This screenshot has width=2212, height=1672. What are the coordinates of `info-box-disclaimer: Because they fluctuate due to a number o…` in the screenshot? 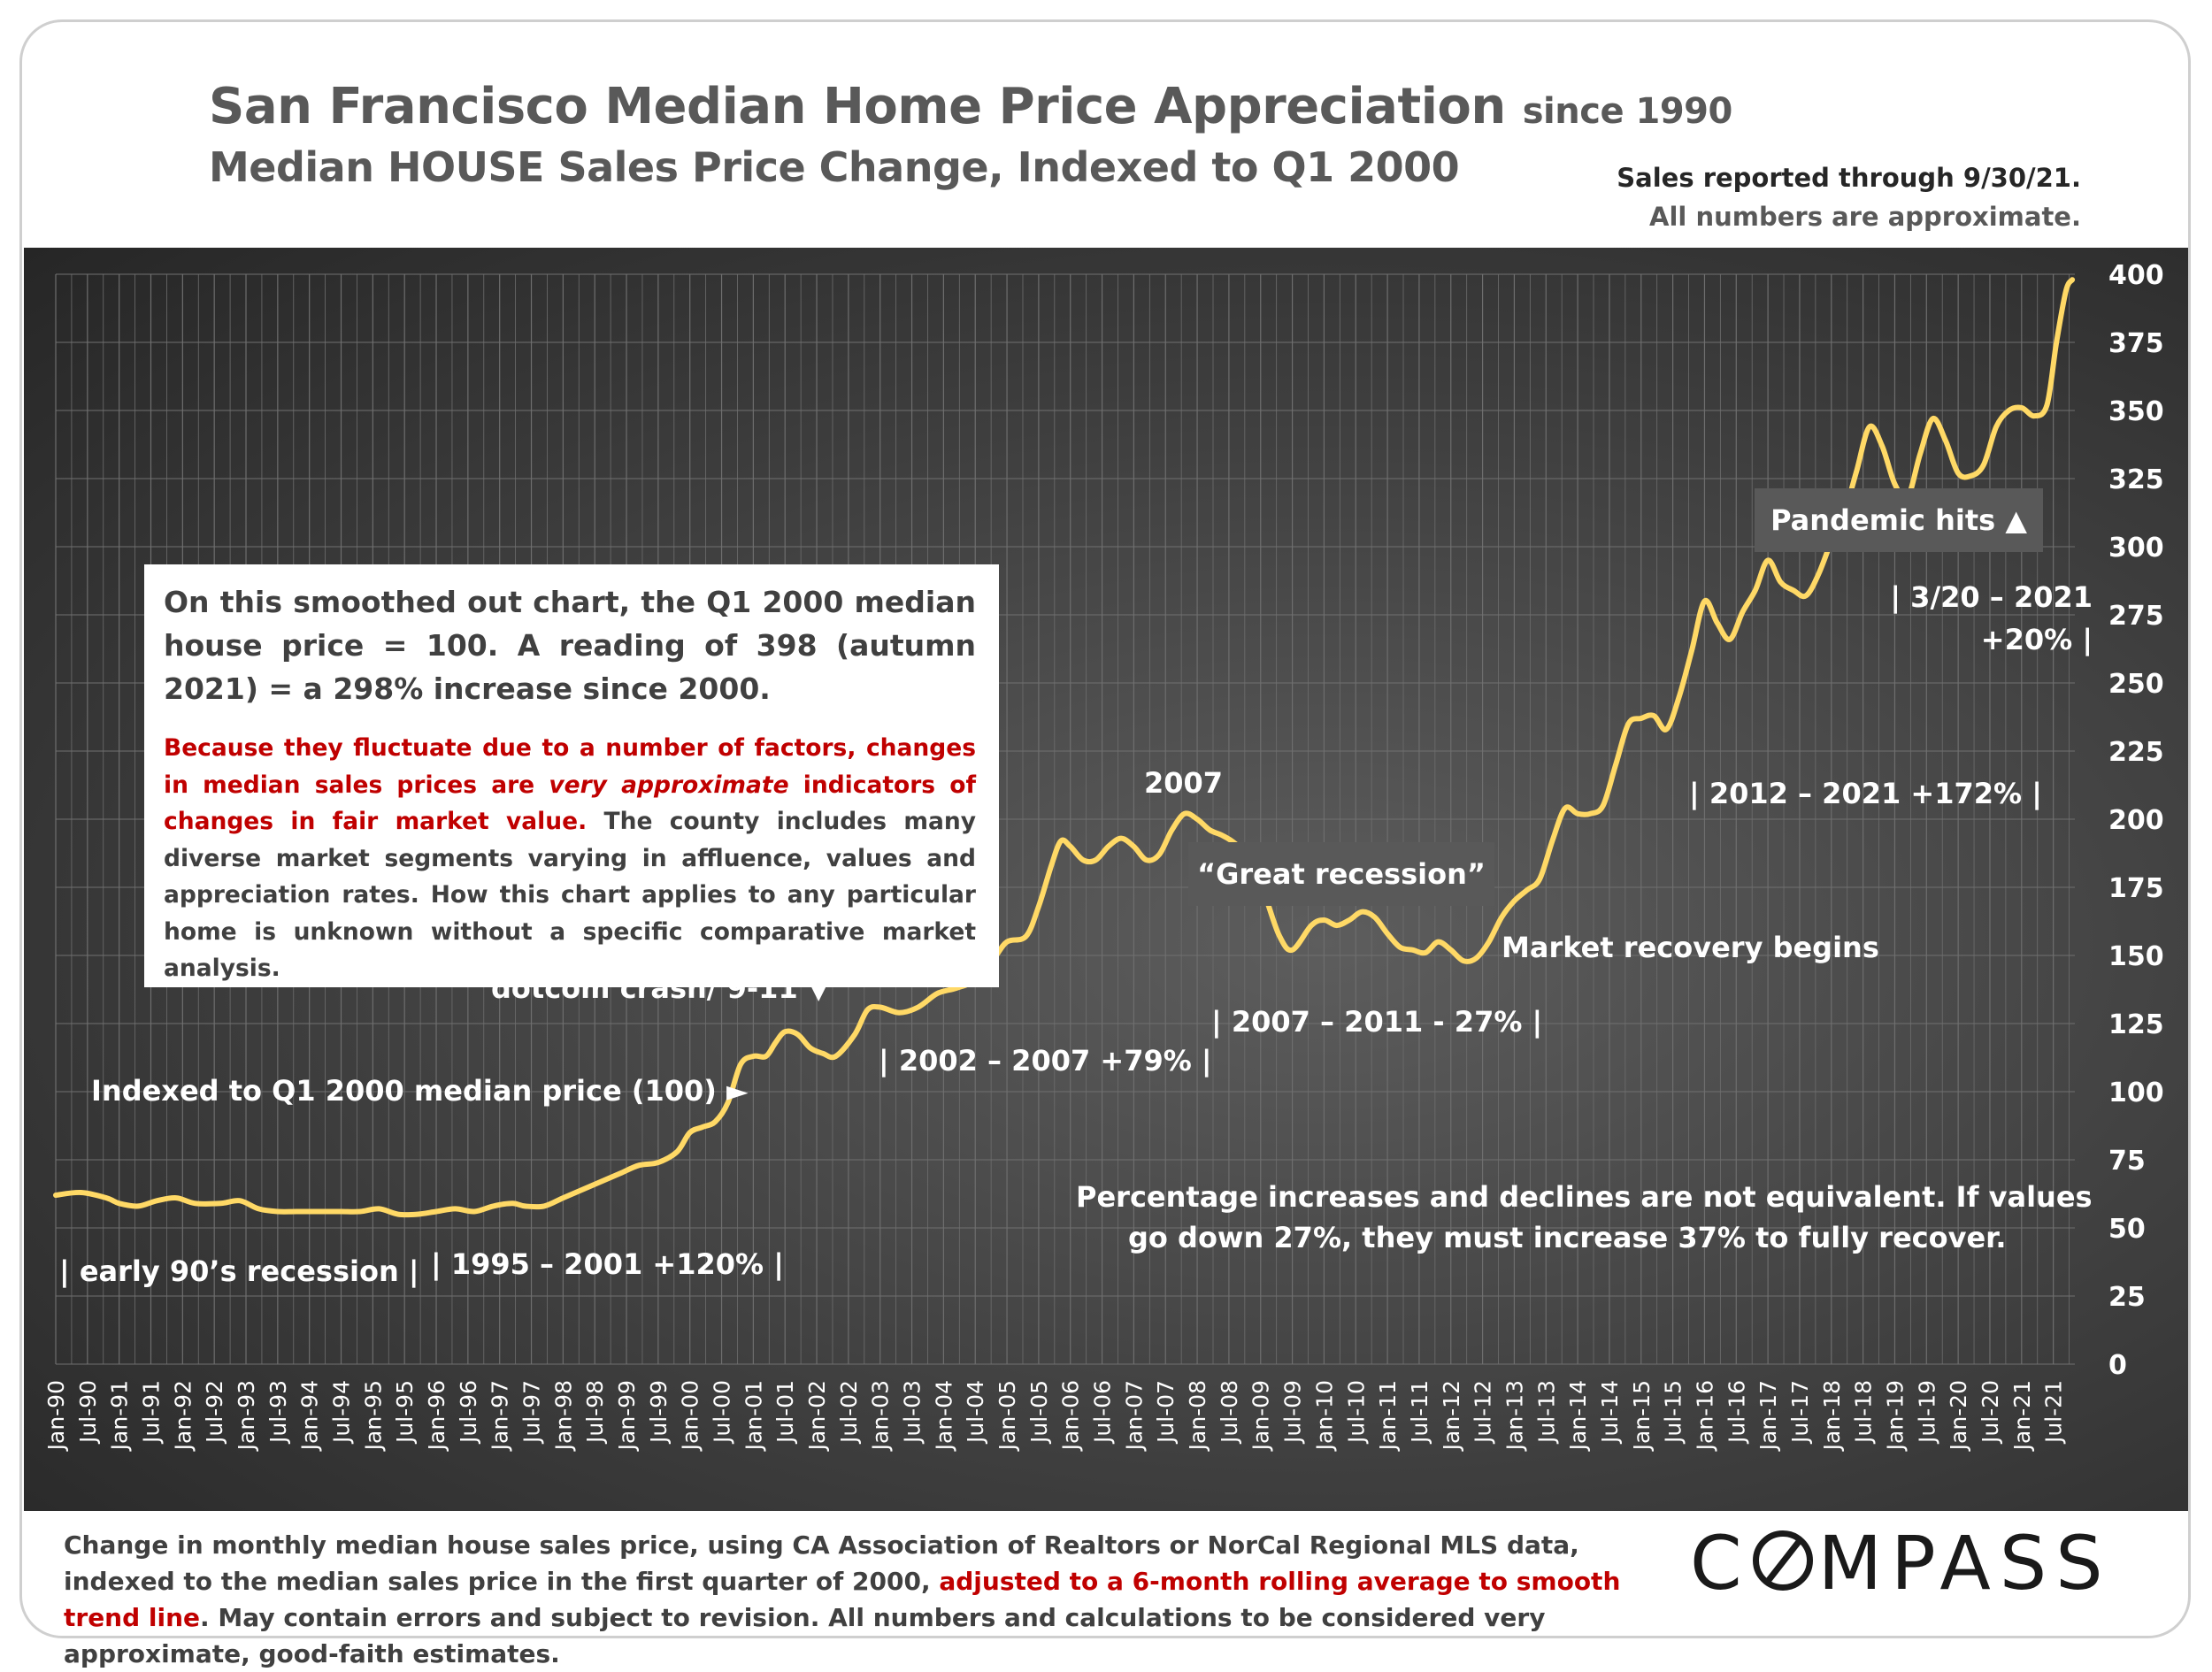 It's located at (570, 858).